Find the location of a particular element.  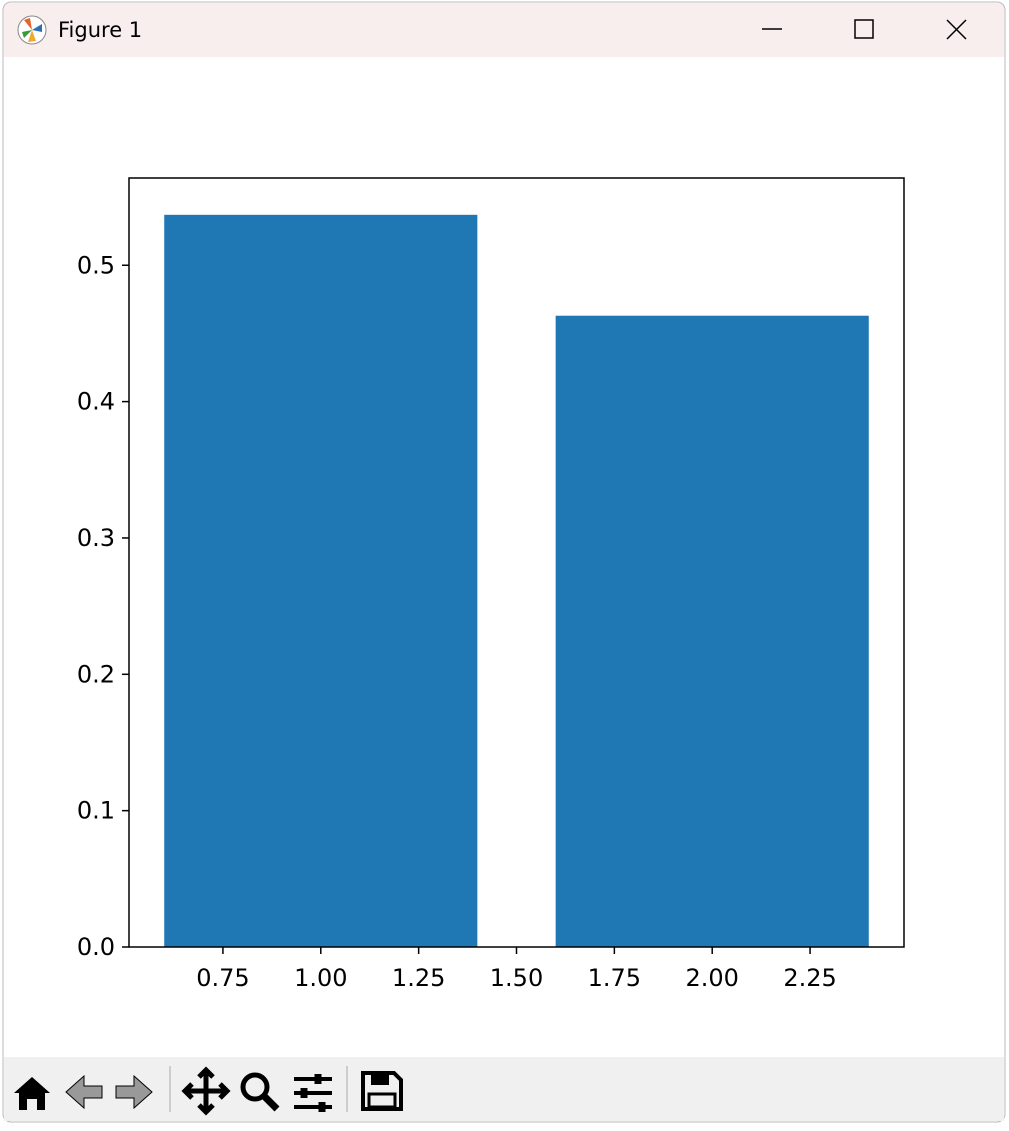

configure-button is located at coordinates (313, 1093).